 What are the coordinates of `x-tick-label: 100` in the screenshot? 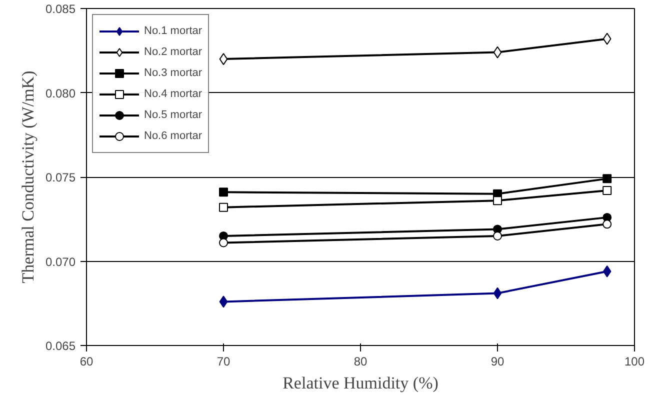 It's located at (634, 361).